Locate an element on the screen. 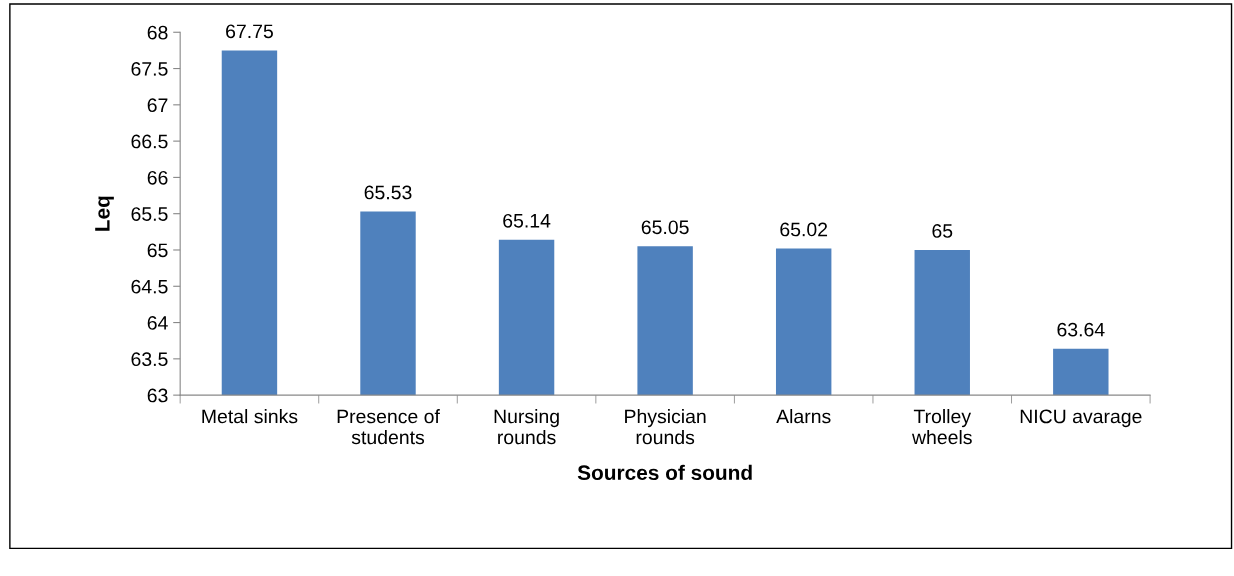 The image size is (1234, 576). data-label: 65.14 is located at coordinates (527, 220).